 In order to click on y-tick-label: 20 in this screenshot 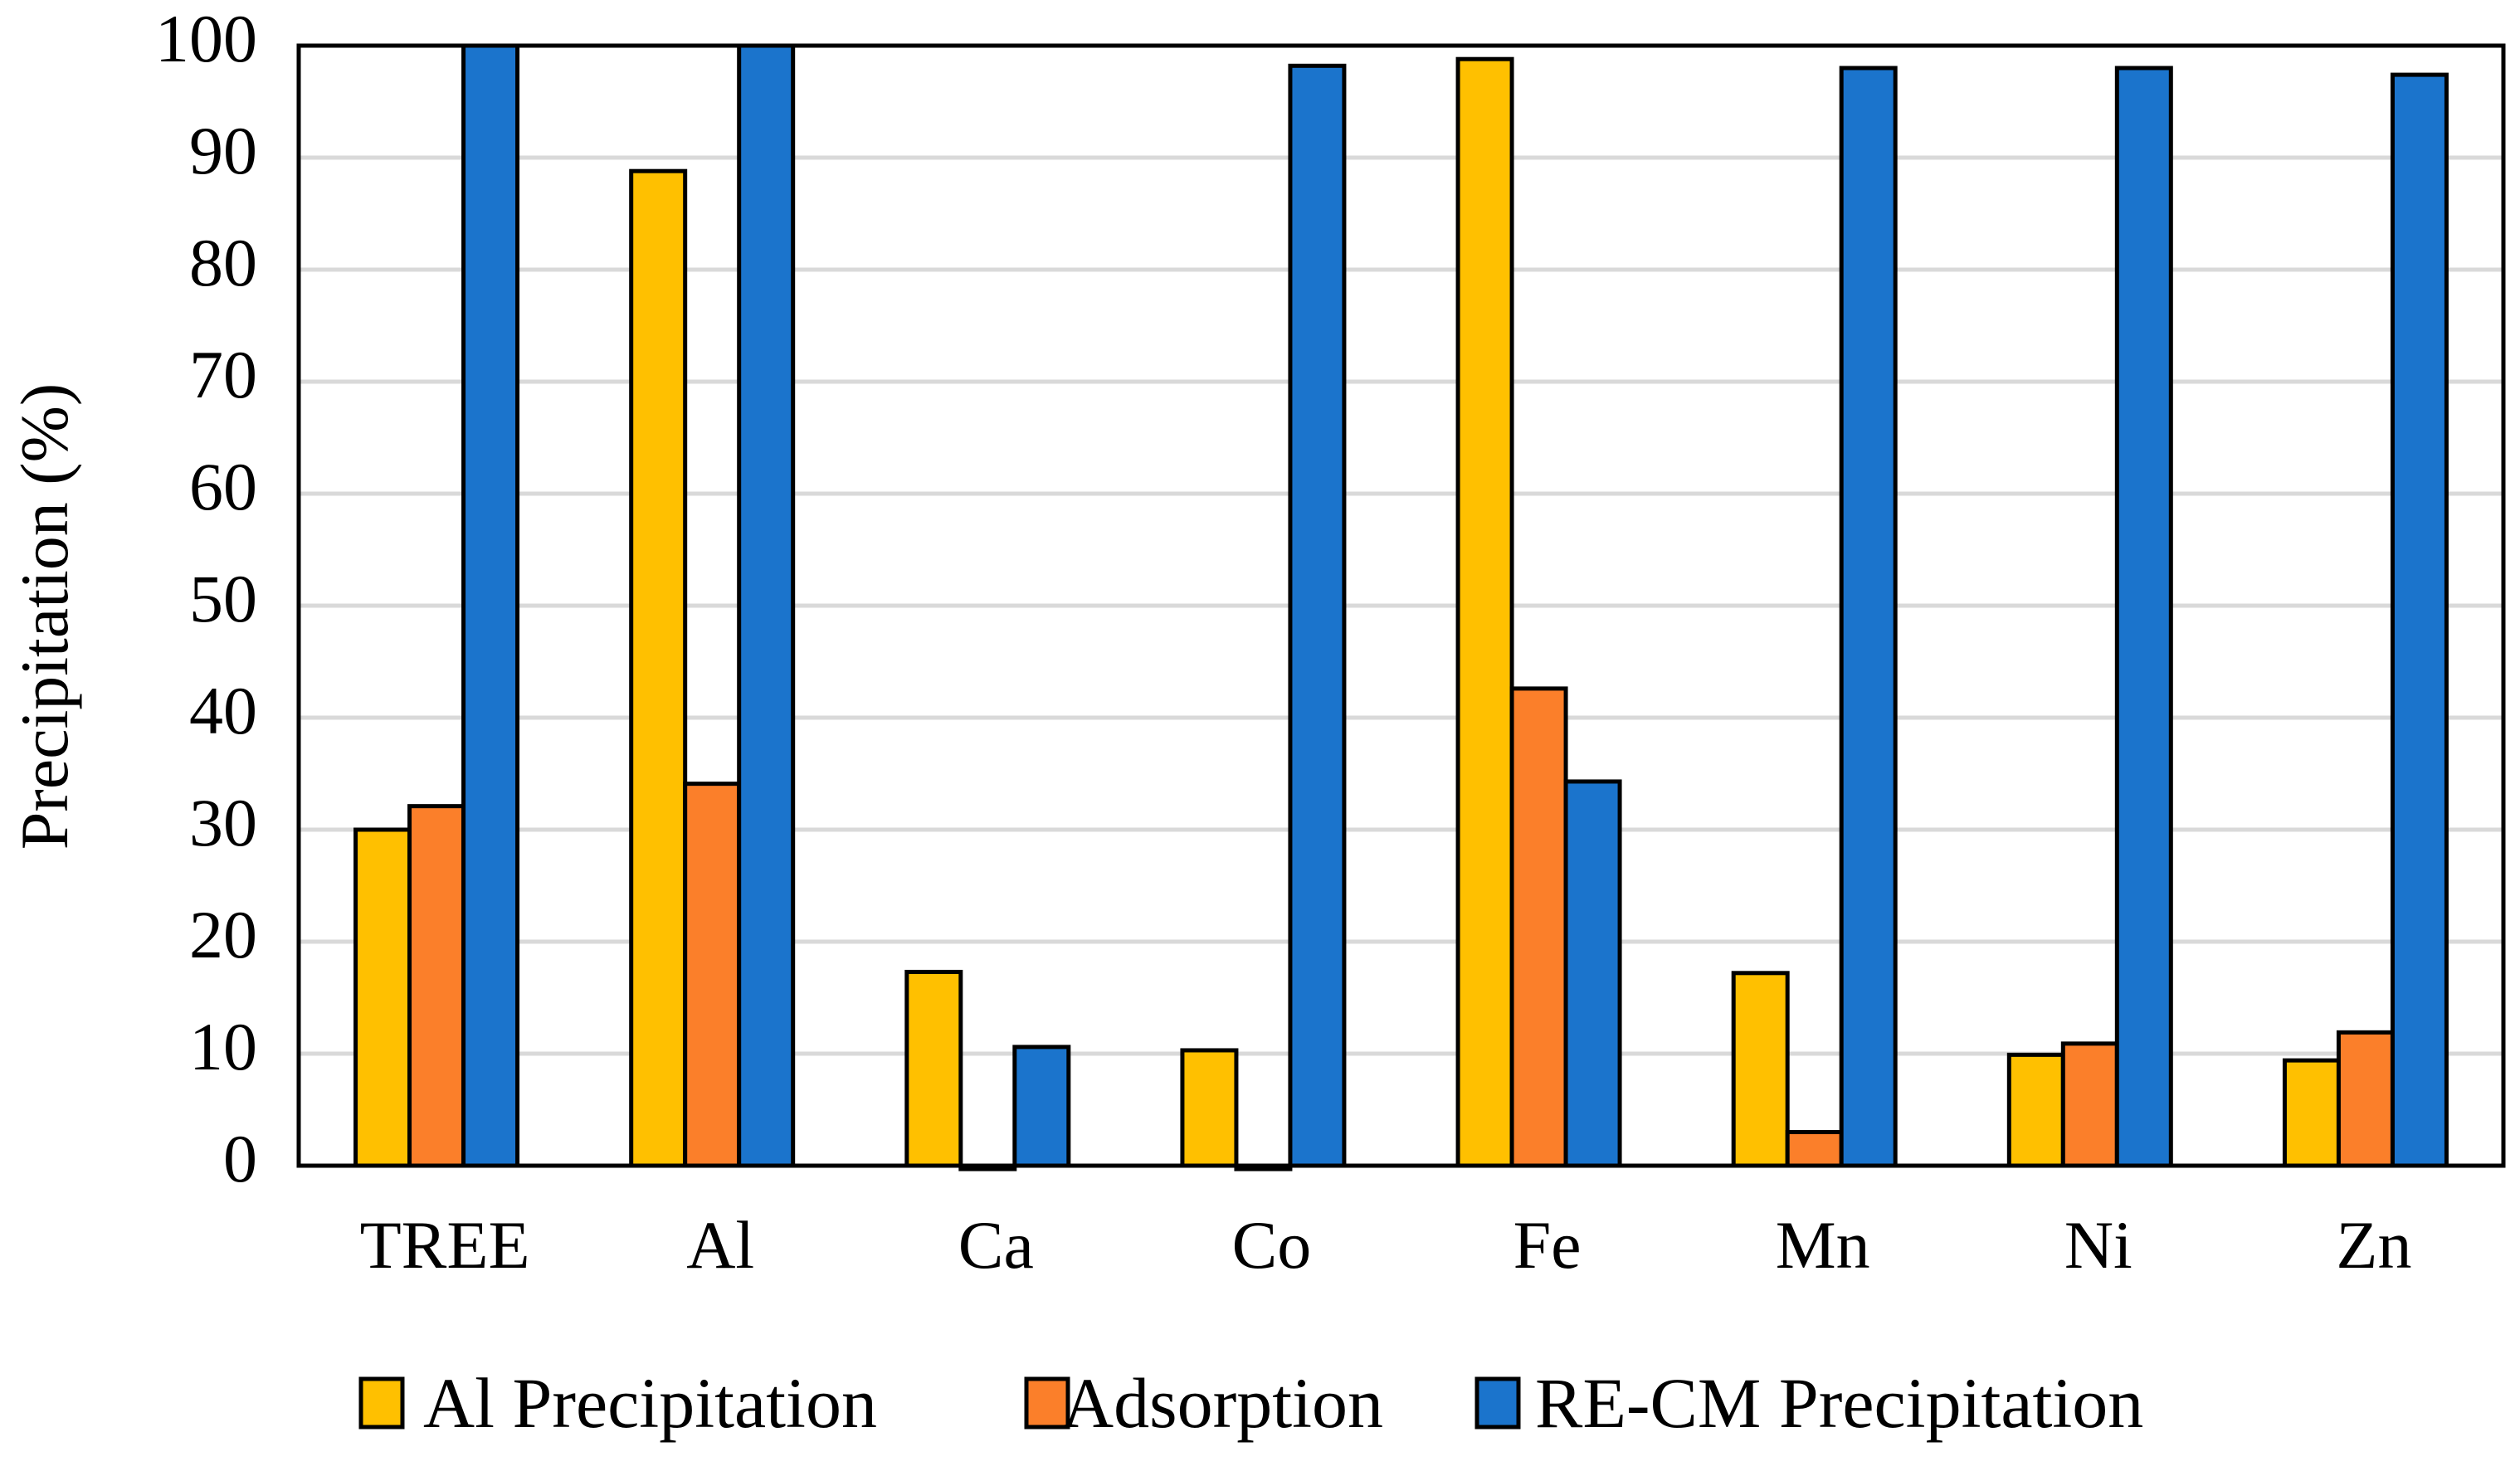, I will do `click(223, 934)`.